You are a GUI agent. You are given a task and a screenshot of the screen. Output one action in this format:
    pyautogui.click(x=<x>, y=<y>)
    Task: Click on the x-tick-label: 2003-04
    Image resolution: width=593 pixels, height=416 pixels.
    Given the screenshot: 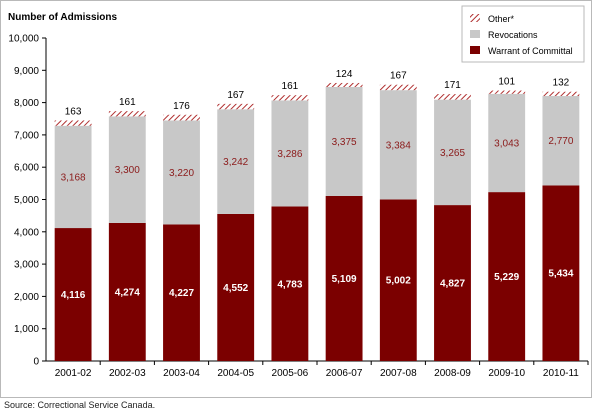 What is the action you would take?
    pyautogui.click(x=181, y=373)
    